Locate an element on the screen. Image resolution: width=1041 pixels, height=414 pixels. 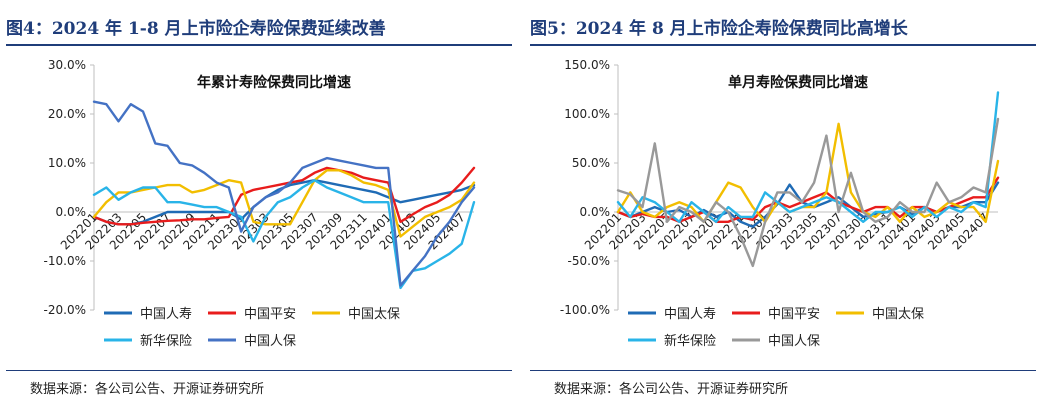
figure-title: 图4：2024 年 1-8 月上市险企寿险保费延续改善 is located at coordinates (259, 30).